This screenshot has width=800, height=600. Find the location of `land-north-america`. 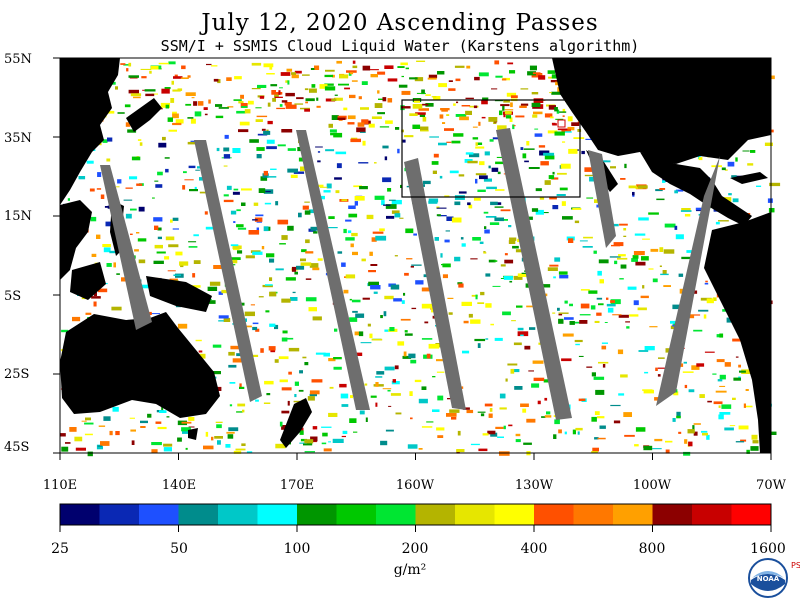

land-north-america is located at coordinates (661, 111).